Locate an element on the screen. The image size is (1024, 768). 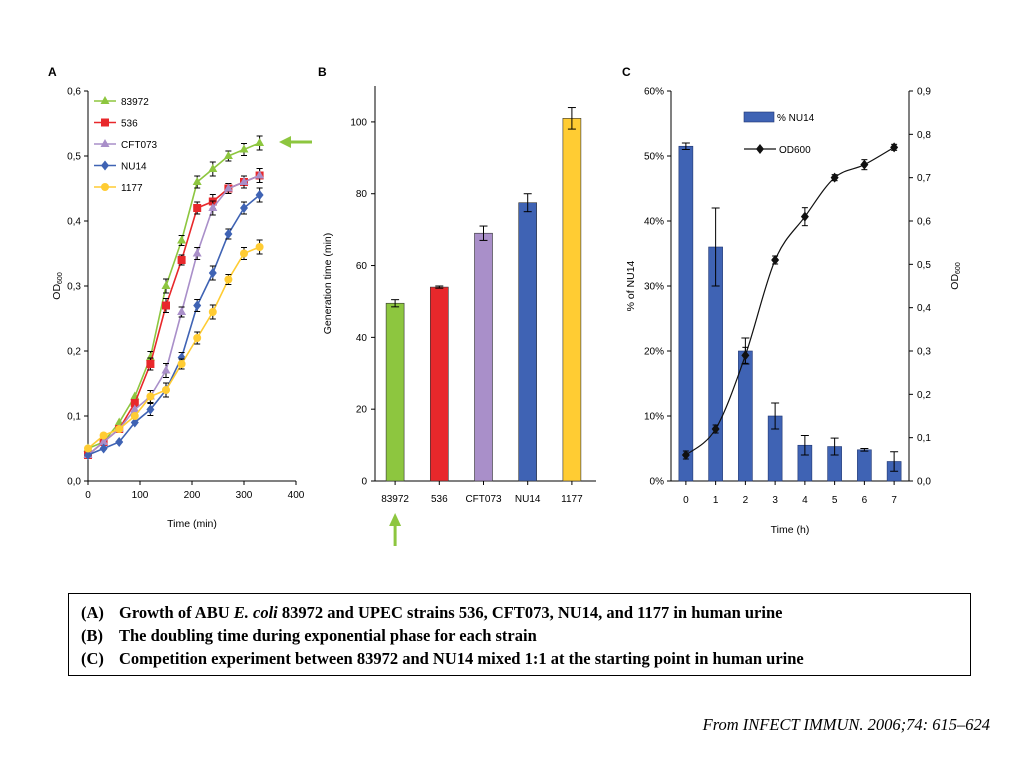
x-tick-label-b: 83972 is located at coordinates (395, 499).